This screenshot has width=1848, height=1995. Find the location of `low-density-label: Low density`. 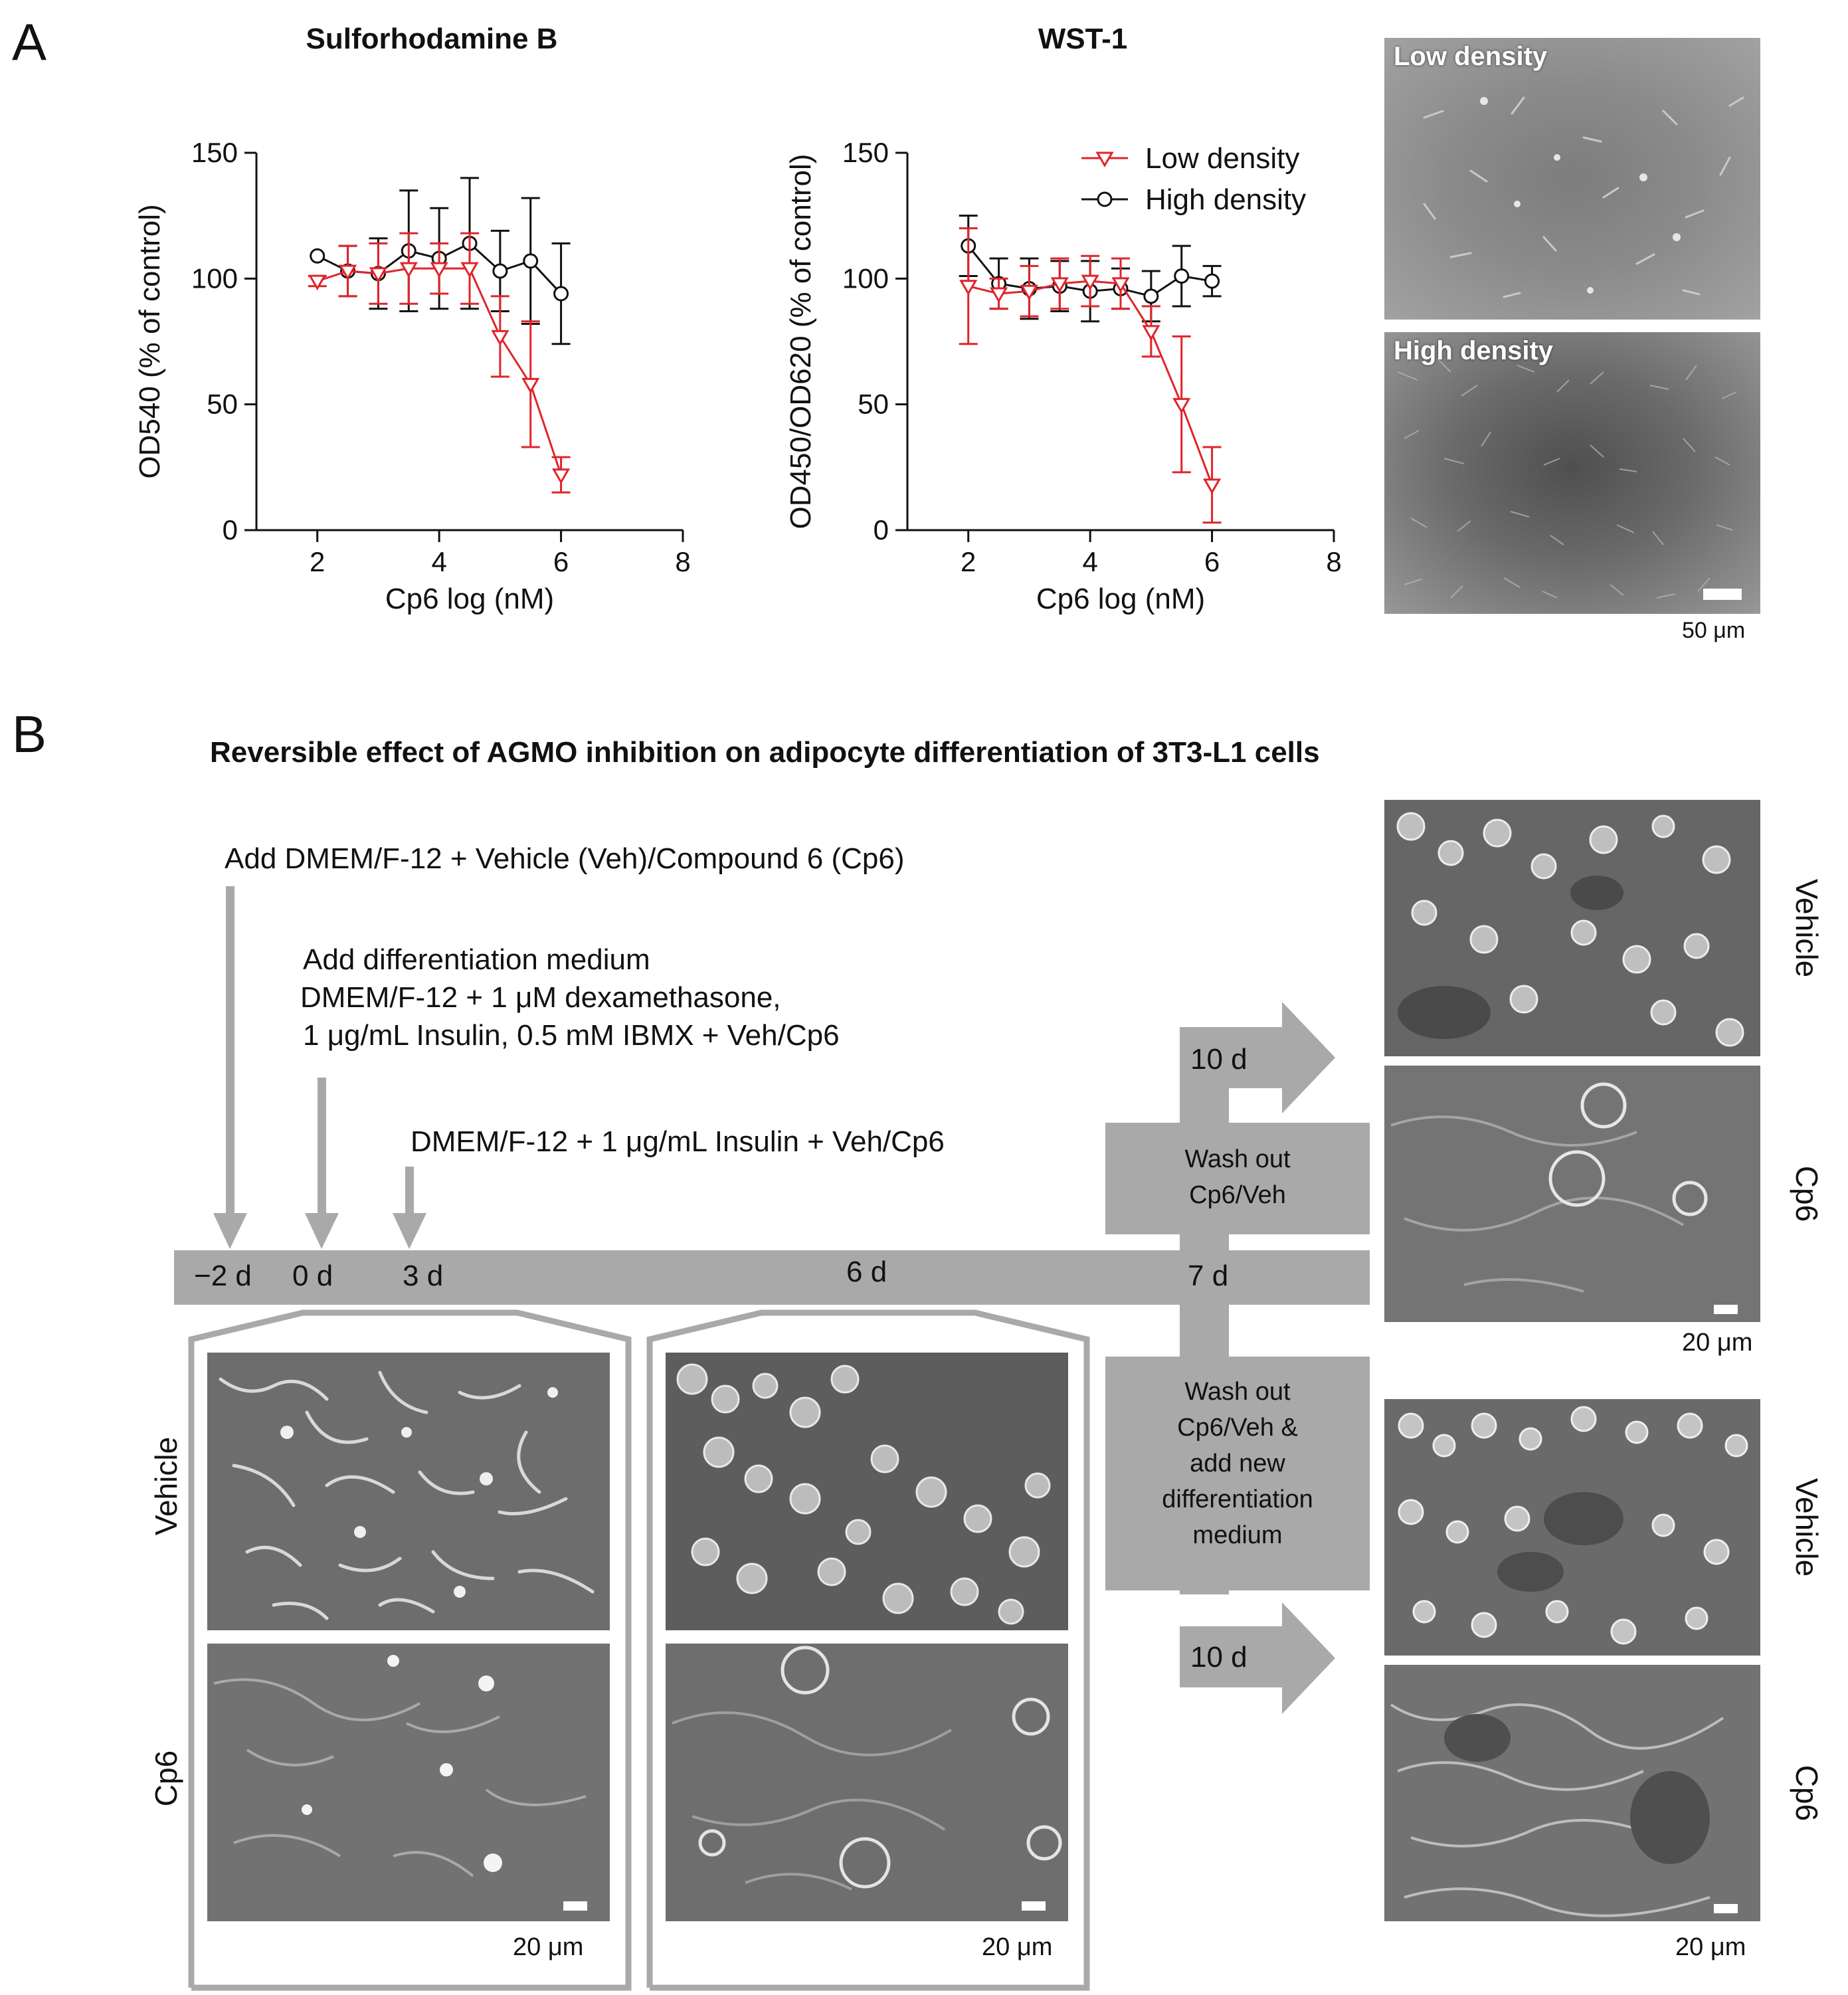

low-density-label: Low density is located at coordinates (1471, 57).